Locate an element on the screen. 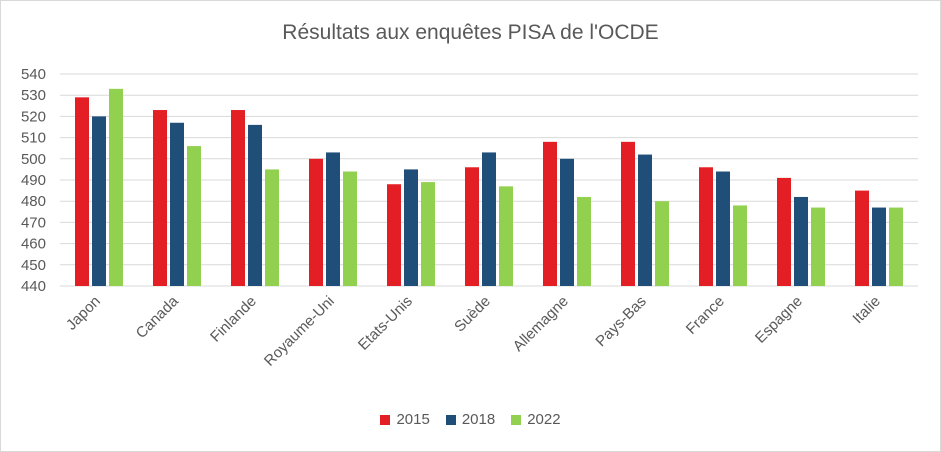 This screenshot has width=941, height=452. x-tick-label: Canada is located at coordinates (158, 317).